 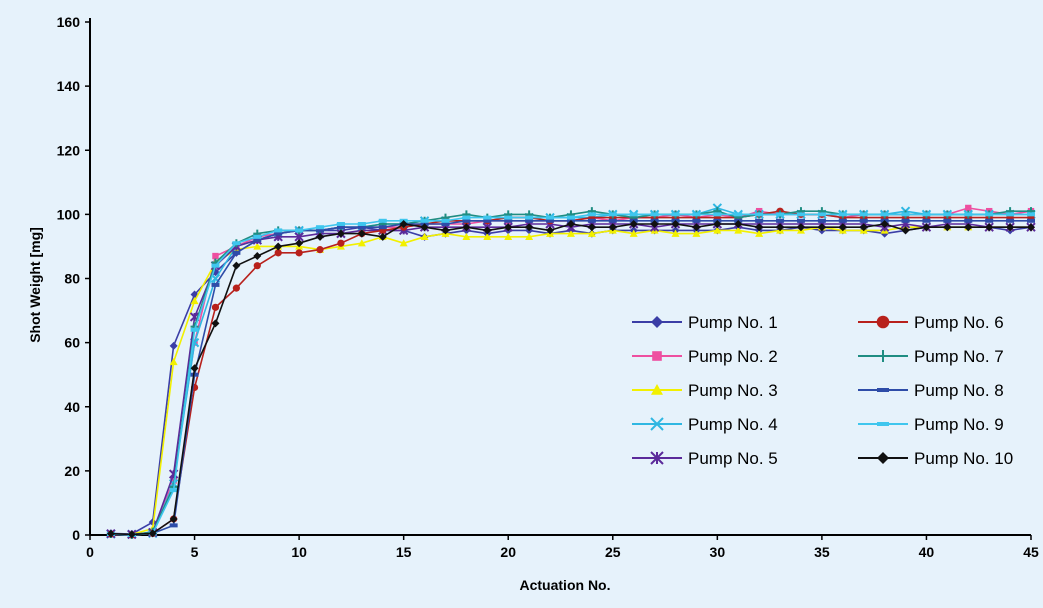 I want to click on x-tick-label: 45, so click(x=1031, y=552).